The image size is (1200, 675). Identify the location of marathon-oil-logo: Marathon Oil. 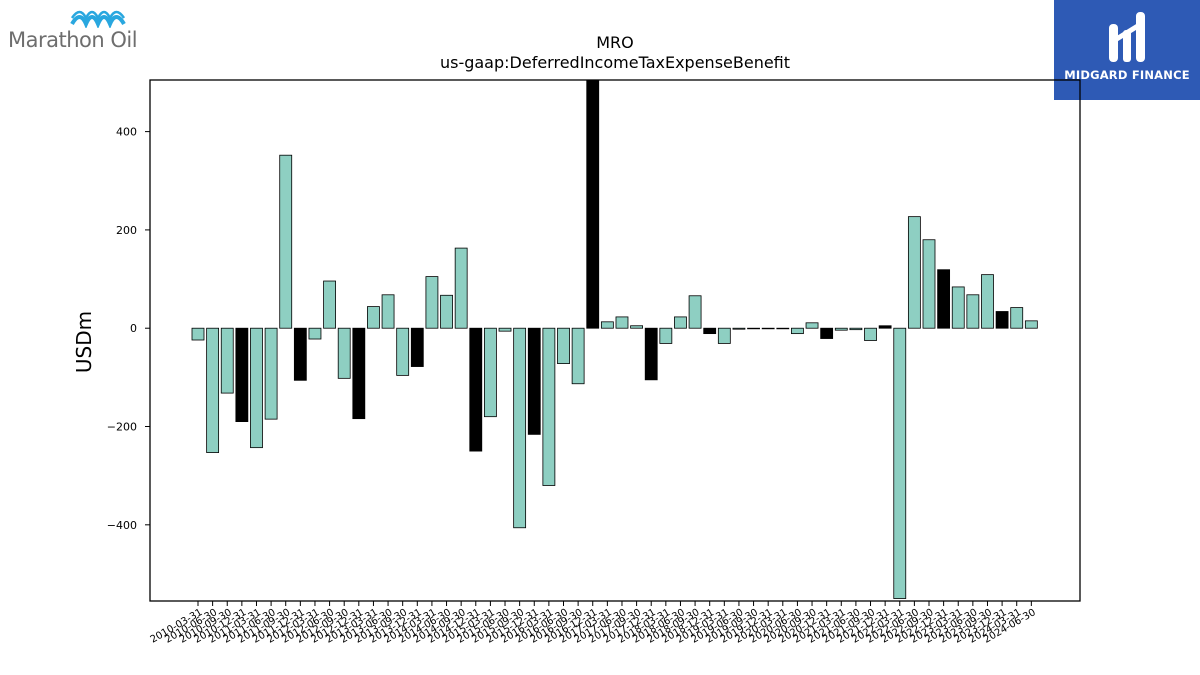
(81, 31).